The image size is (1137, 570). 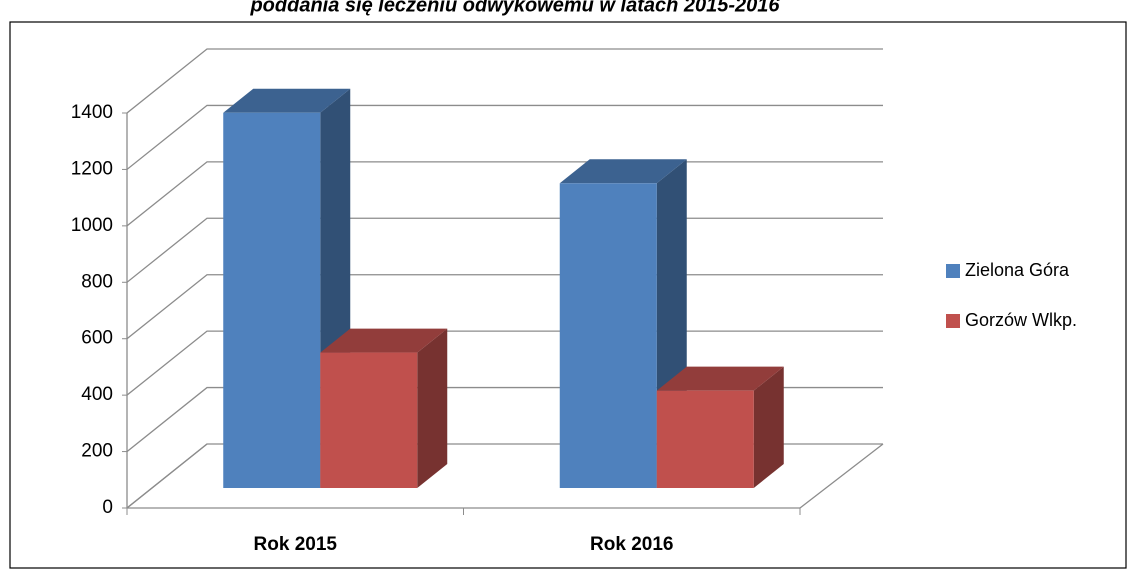 What do you see at coordinates (631, 544) in the screenshot?
I see `x-tick-label: Rok 2016` at bounding box center [631, 544].